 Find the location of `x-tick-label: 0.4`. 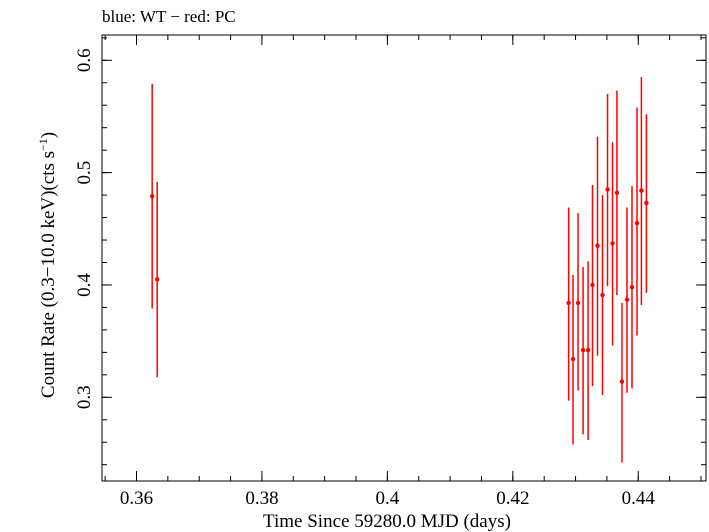

x-tick-label: 0.4 is located at coordinates (388, 498).